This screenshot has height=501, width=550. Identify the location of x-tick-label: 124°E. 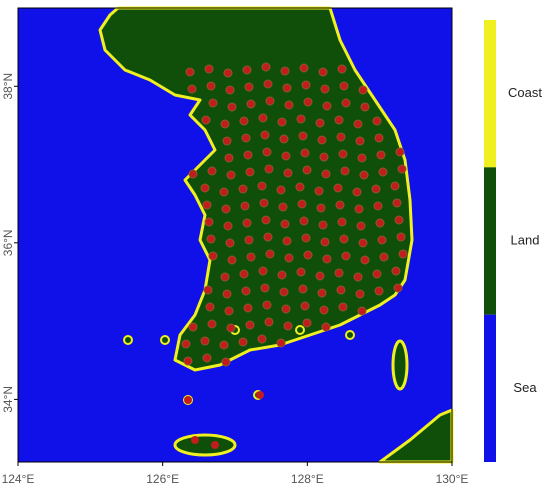
(18, 479).